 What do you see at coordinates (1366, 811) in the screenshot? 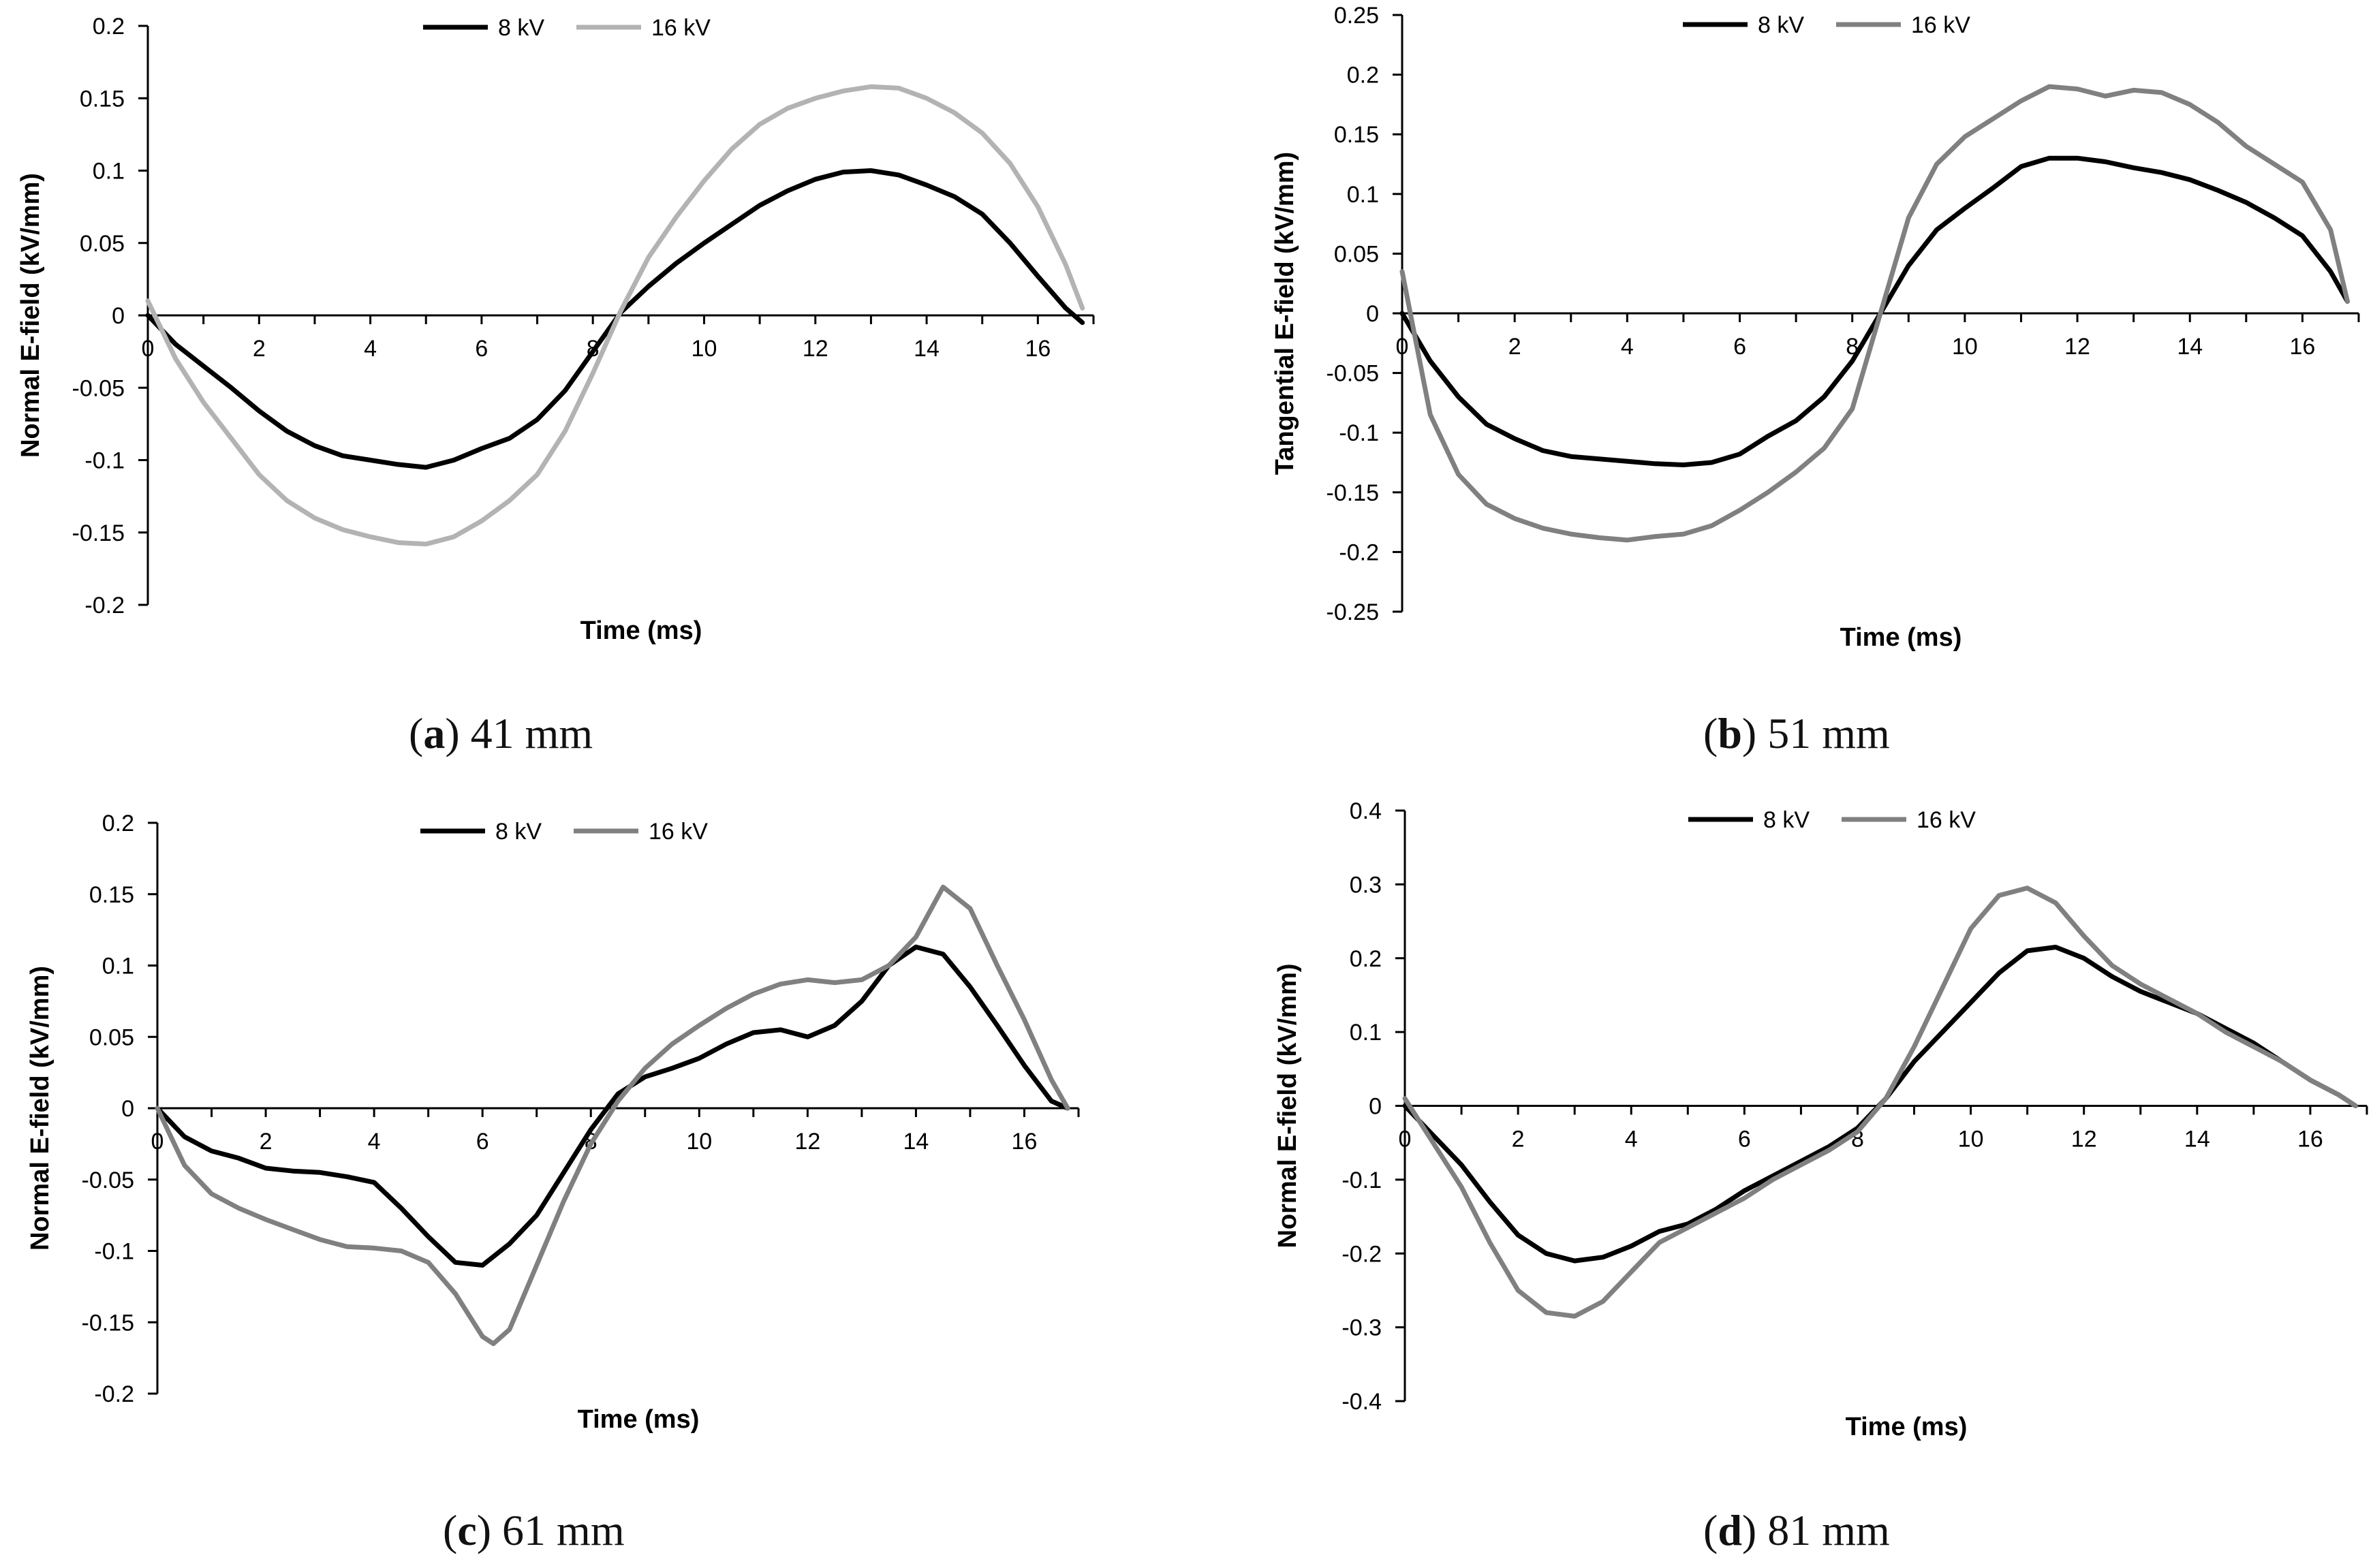
I see `y-tick-label: 0.4` at bounding box center [1366, 811].